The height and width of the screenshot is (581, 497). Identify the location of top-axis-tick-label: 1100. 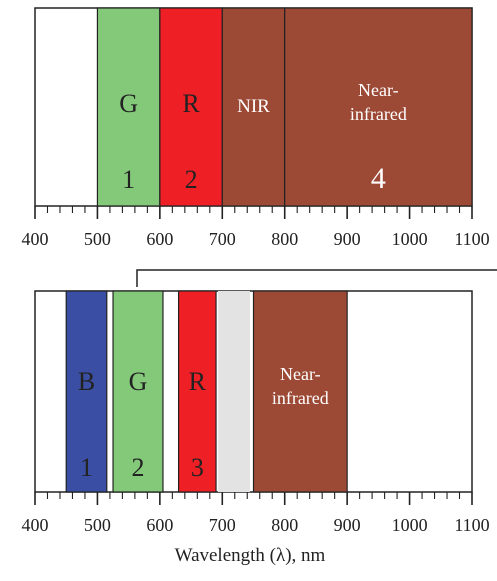
(471, 239).